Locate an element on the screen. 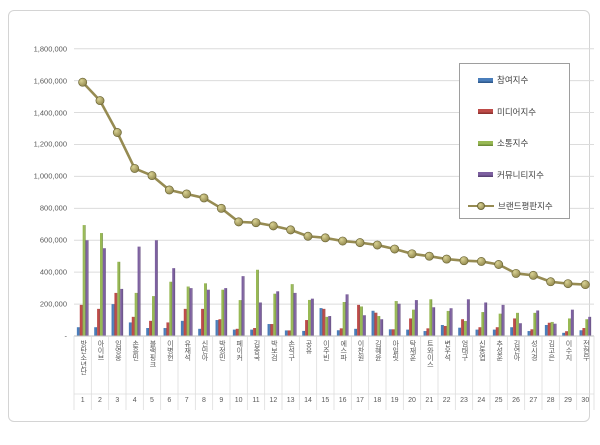 This screenshot has height=445, width=600. category-label: 김혜윤 is located at coordinates (377, 367).